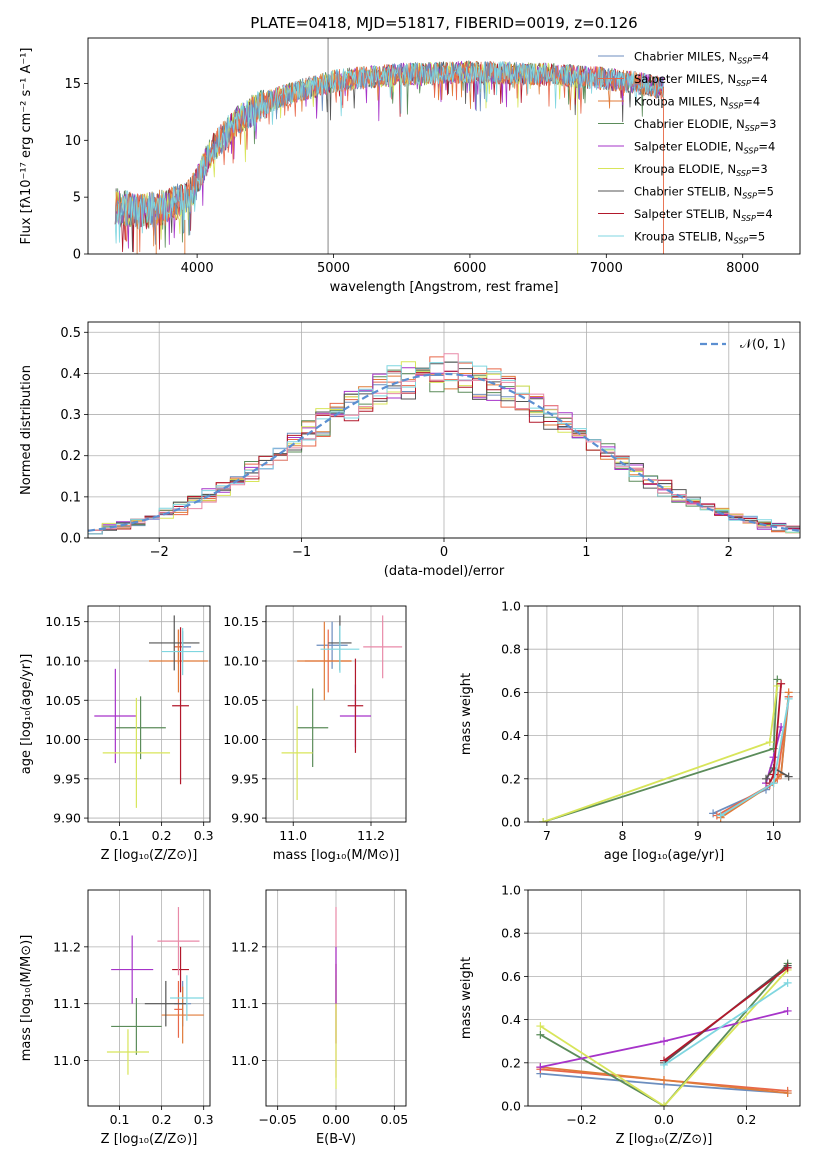 Image resolution: width=819 pixels, height=1170 pixels. What do you see at coordinates (278, 1119) in the screenshot?
I see `x-tick-label: −0.05` at bounding box center [278, 1119].